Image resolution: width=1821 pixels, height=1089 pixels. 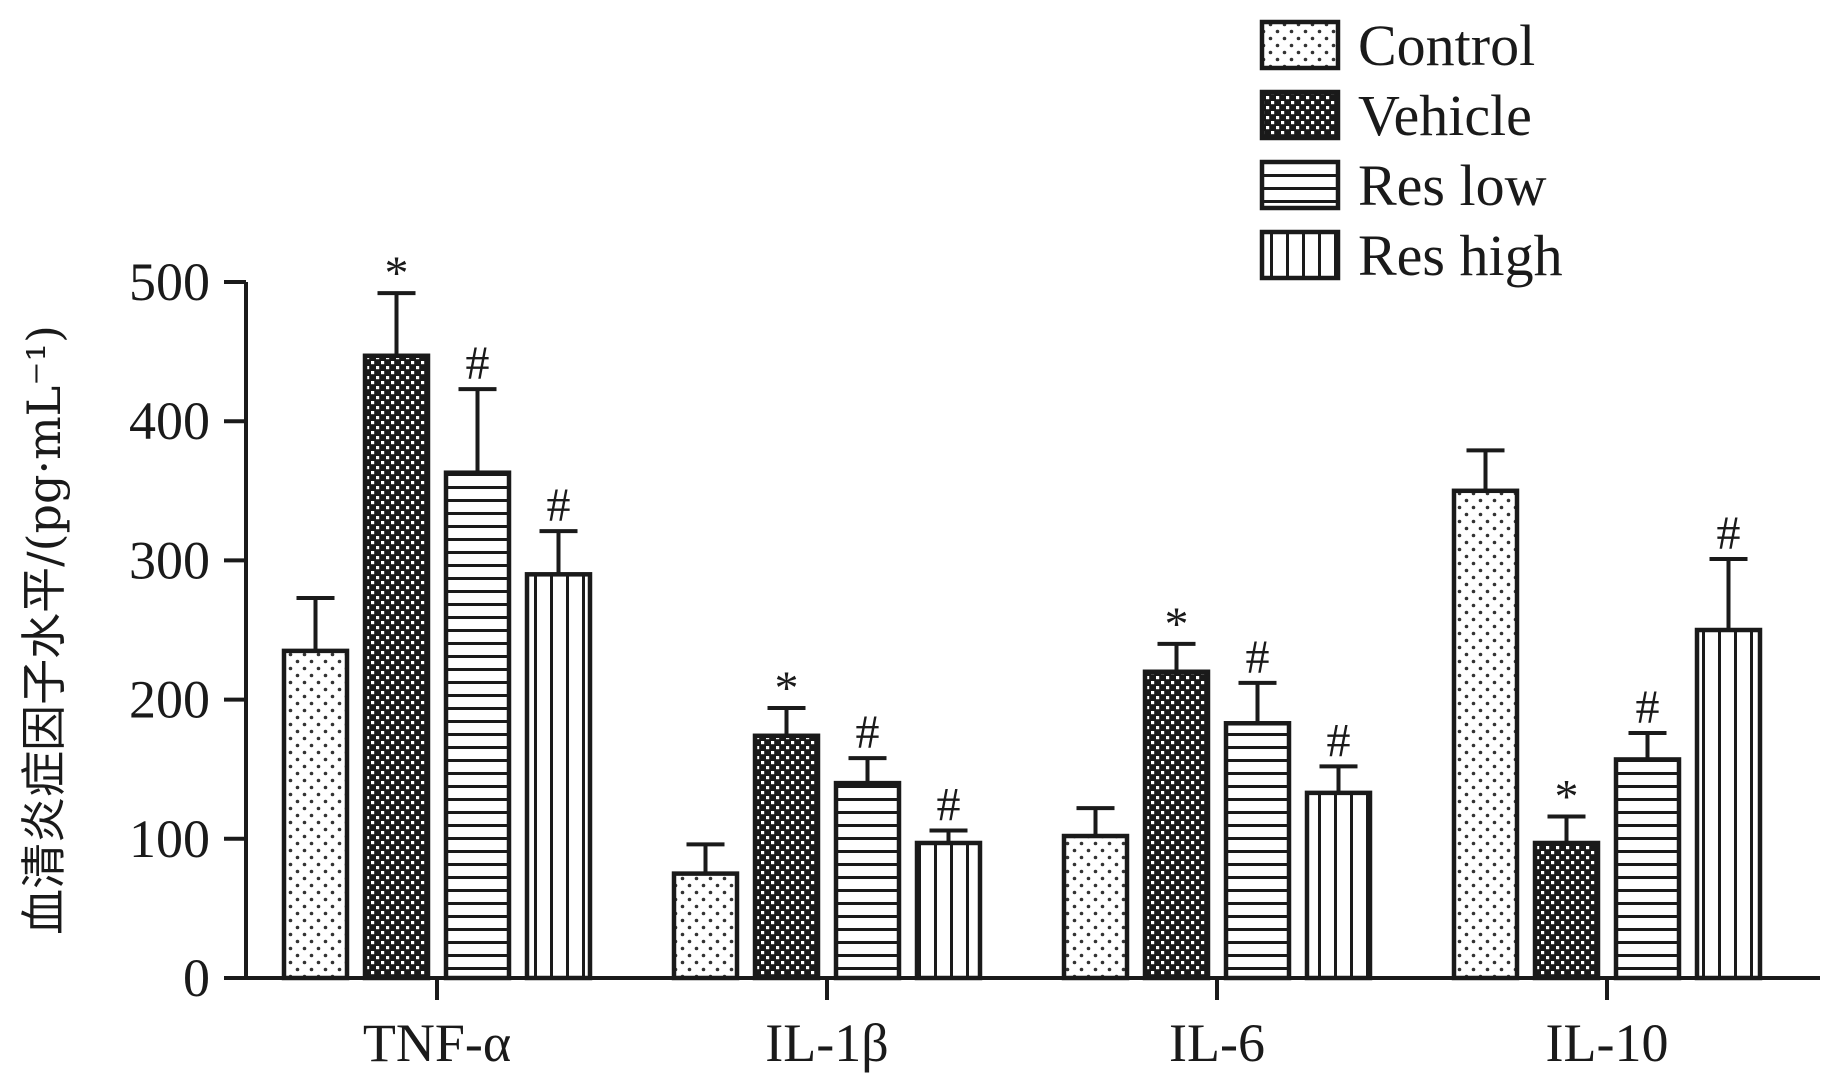 I want to click on x-tick-label: IL-6, so click(x=1217, y=1043).